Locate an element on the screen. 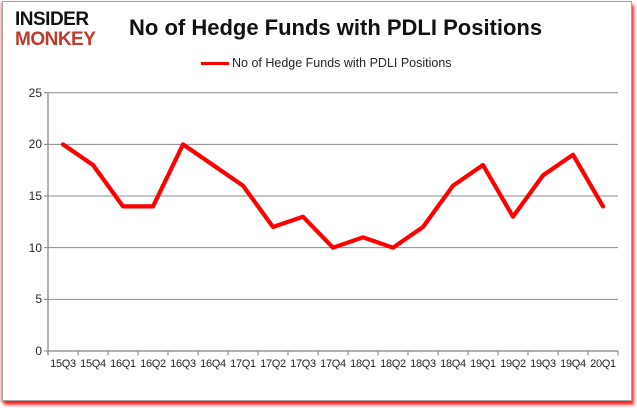 The height and width of the screenshot is (408, 637). y-tick-label: 5 is located at coordinates (38, 299).